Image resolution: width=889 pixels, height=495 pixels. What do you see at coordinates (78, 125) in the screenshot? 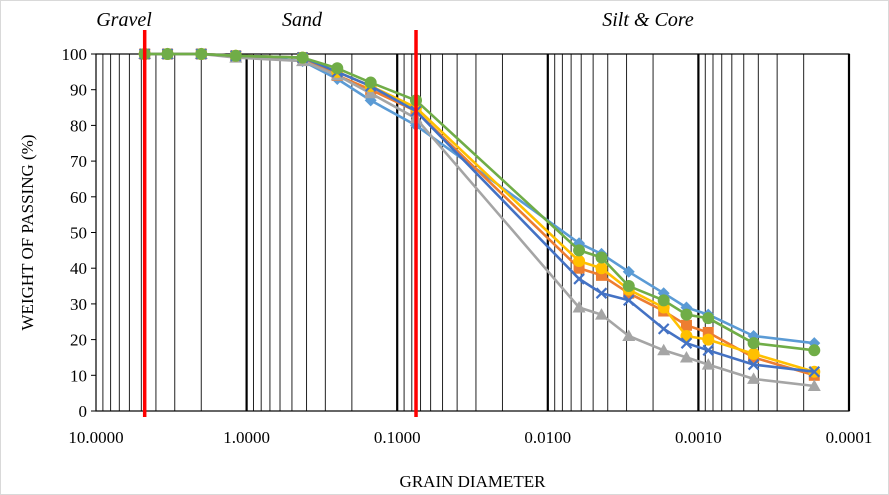
I see `y-tick-label: 80` at bounding box center [78, 125].